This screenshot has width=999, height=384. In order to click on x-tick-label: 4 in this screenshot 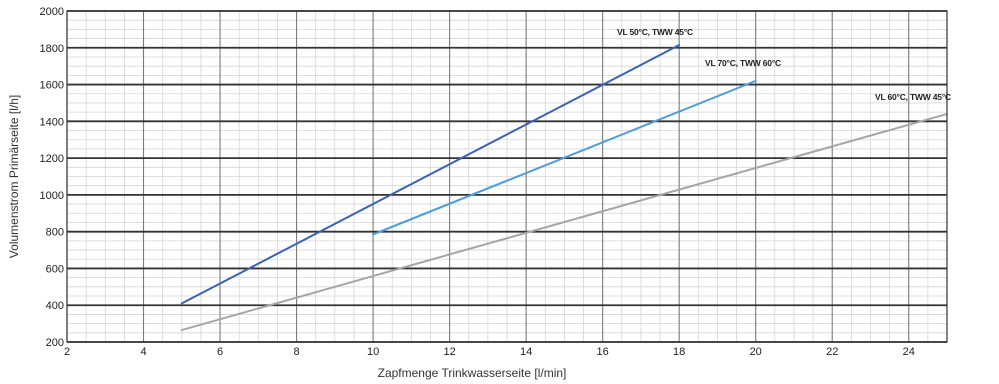, I will do `click(143, 352)`.